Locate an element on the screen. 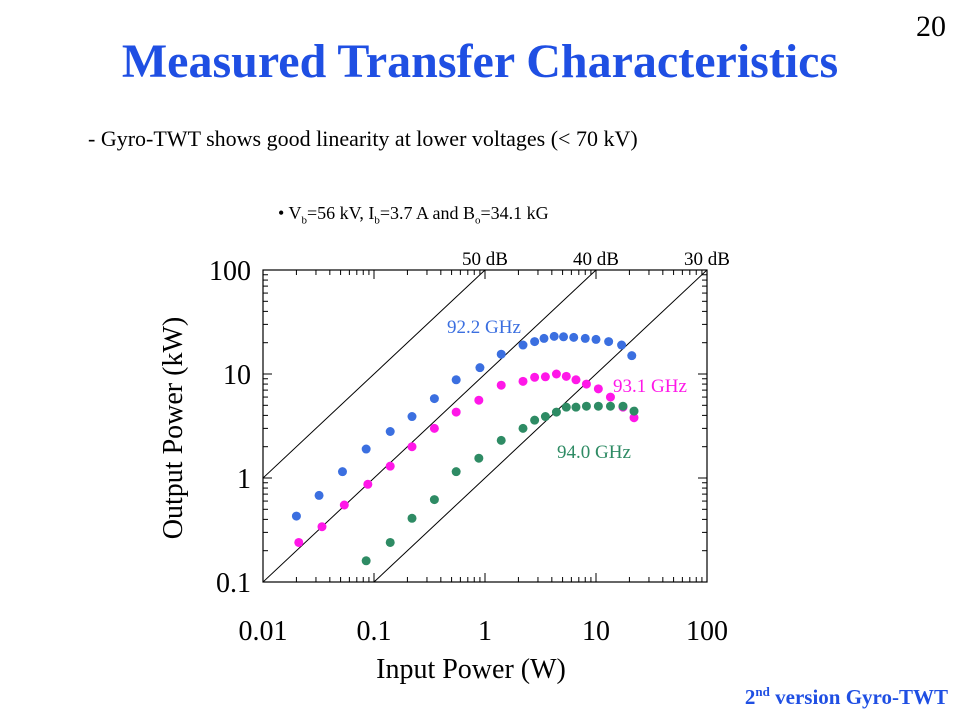  x-tick-label: 10 is located at coordinates (596, 631).